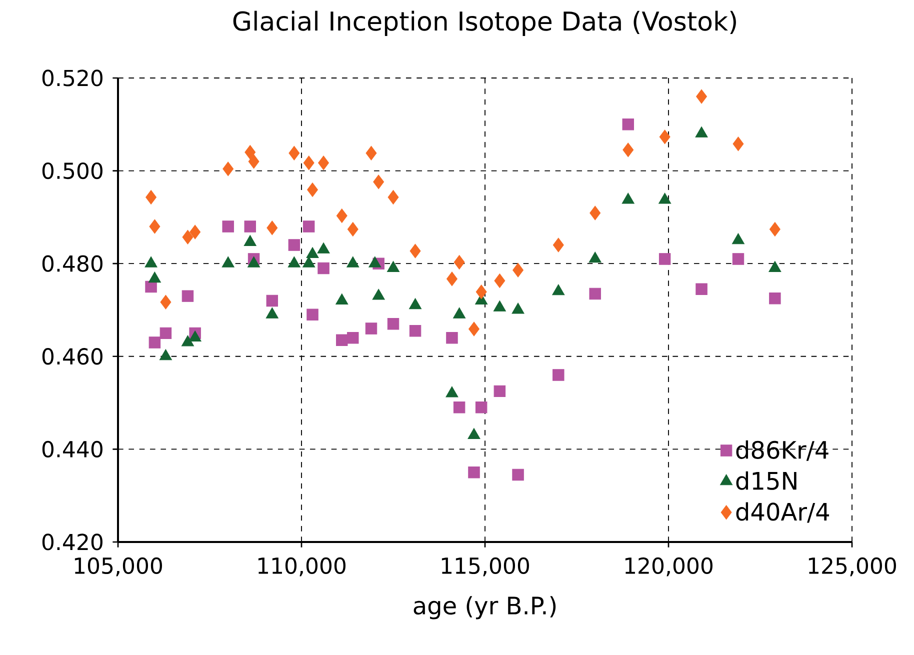  I want to click on x-tick-label: 110,000, so click(302, 566).